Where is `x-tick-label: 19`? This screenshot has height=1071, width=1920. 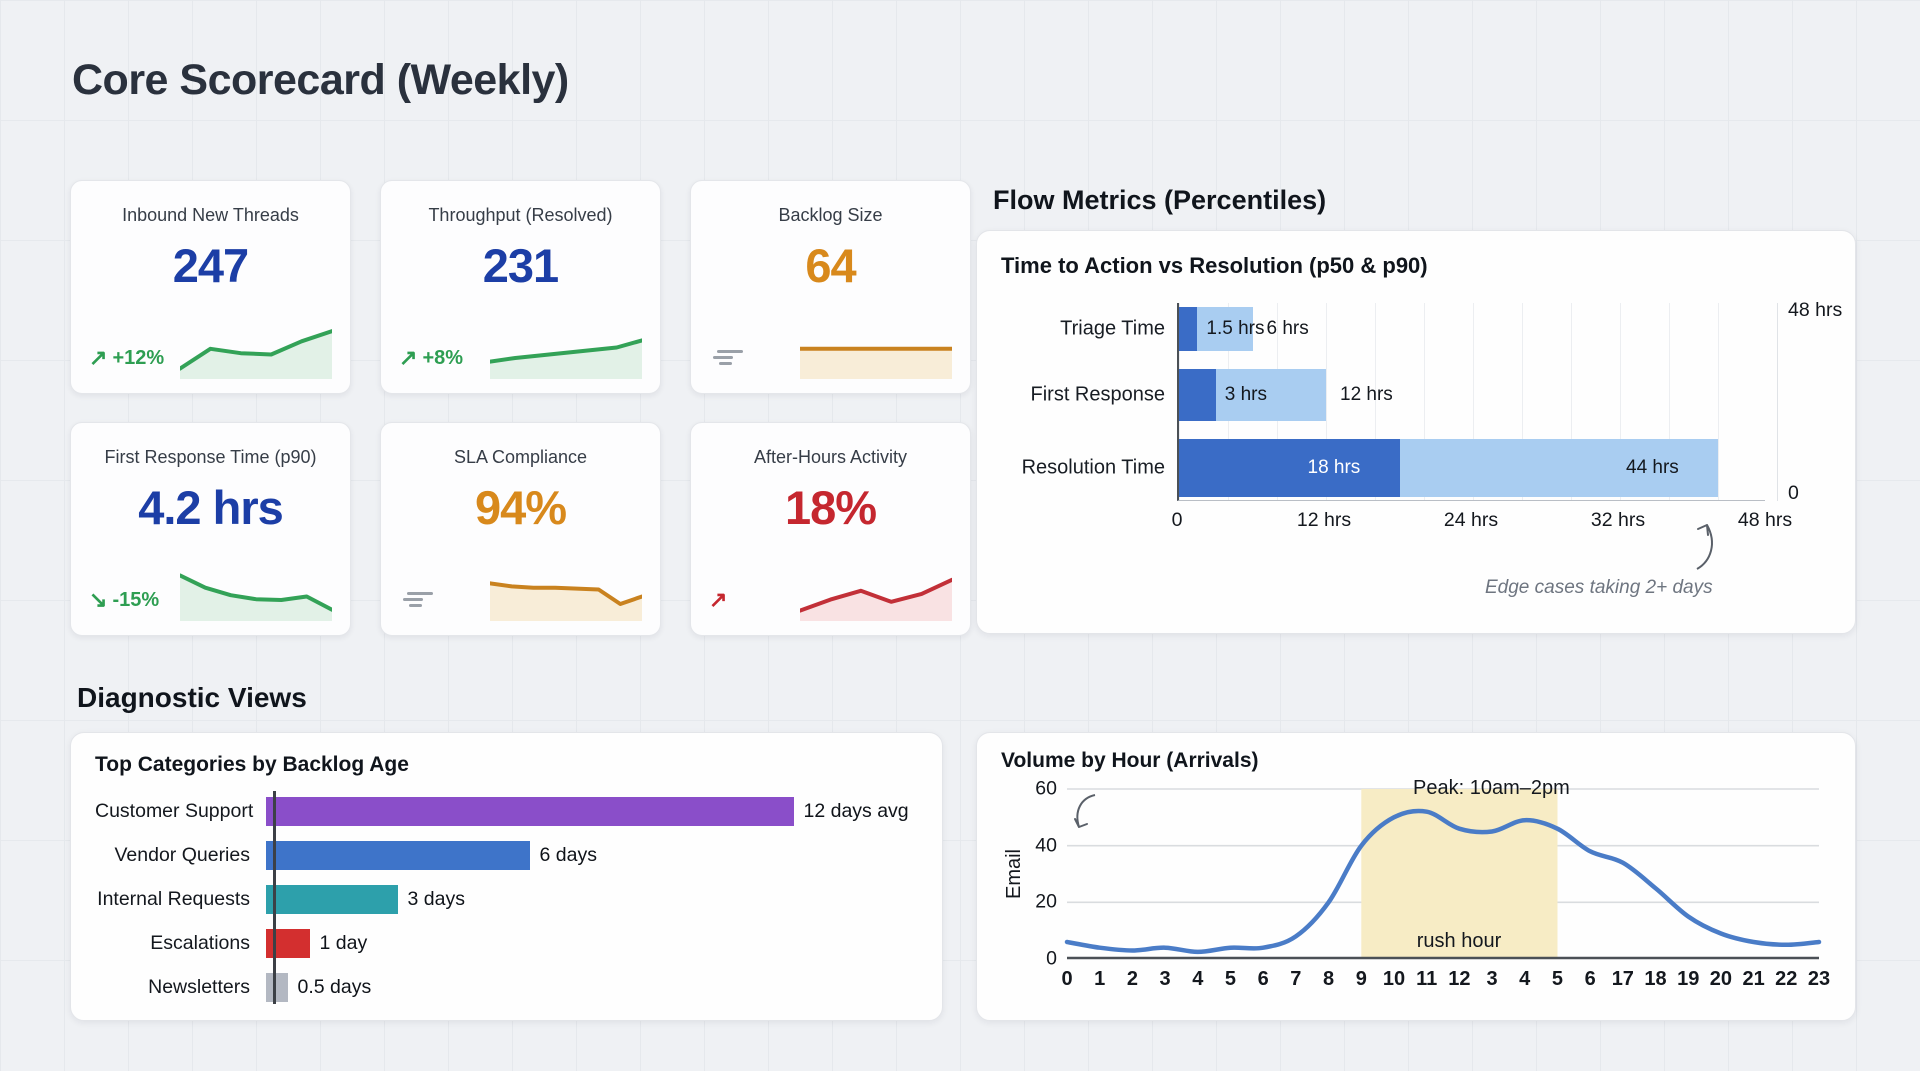 x-tick-label: 19 is located at coordinates (1688, 979).